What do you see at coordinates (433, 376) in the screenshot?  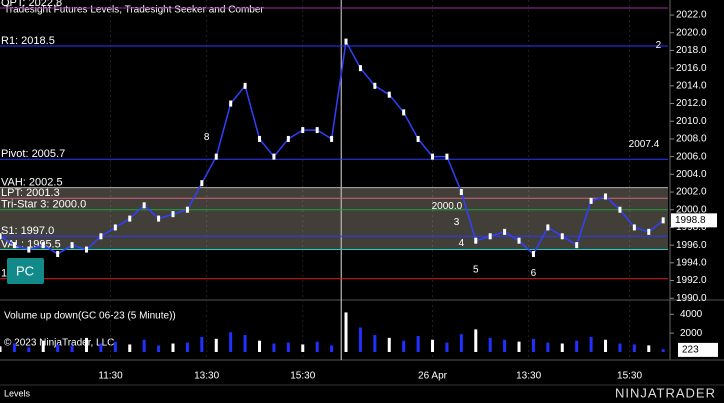 I see `x-tick-label: 26 Apr` at bounding box center [433, 376].